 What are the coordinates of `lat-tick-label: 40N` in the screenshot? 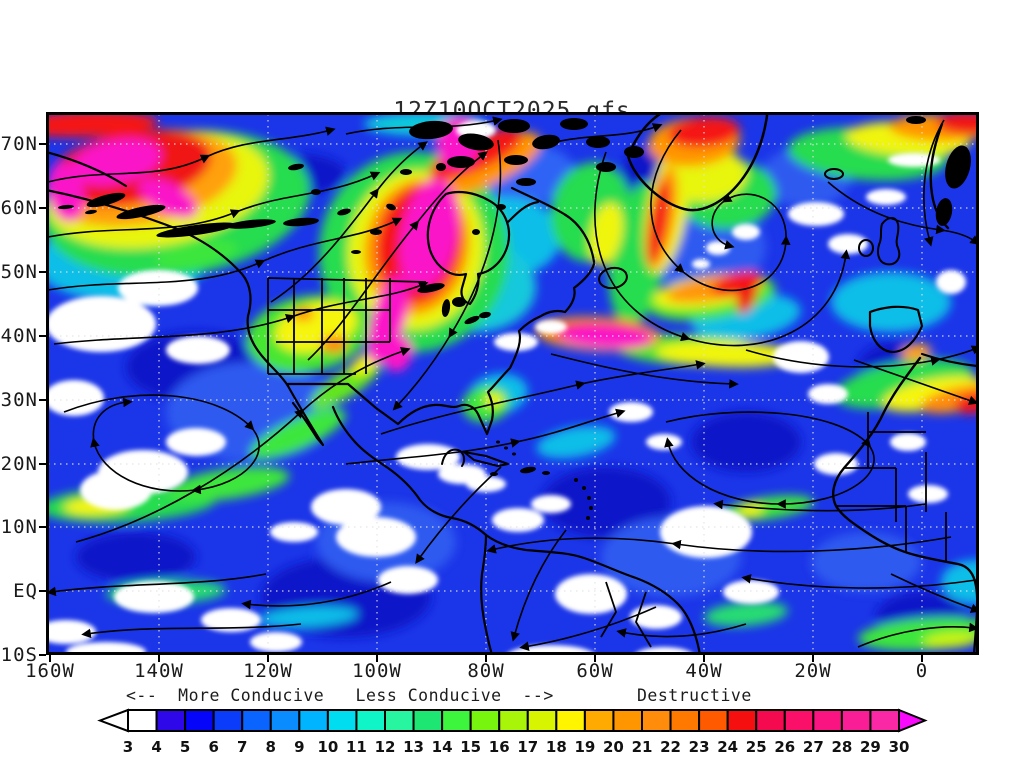 It's located at (19, 336).